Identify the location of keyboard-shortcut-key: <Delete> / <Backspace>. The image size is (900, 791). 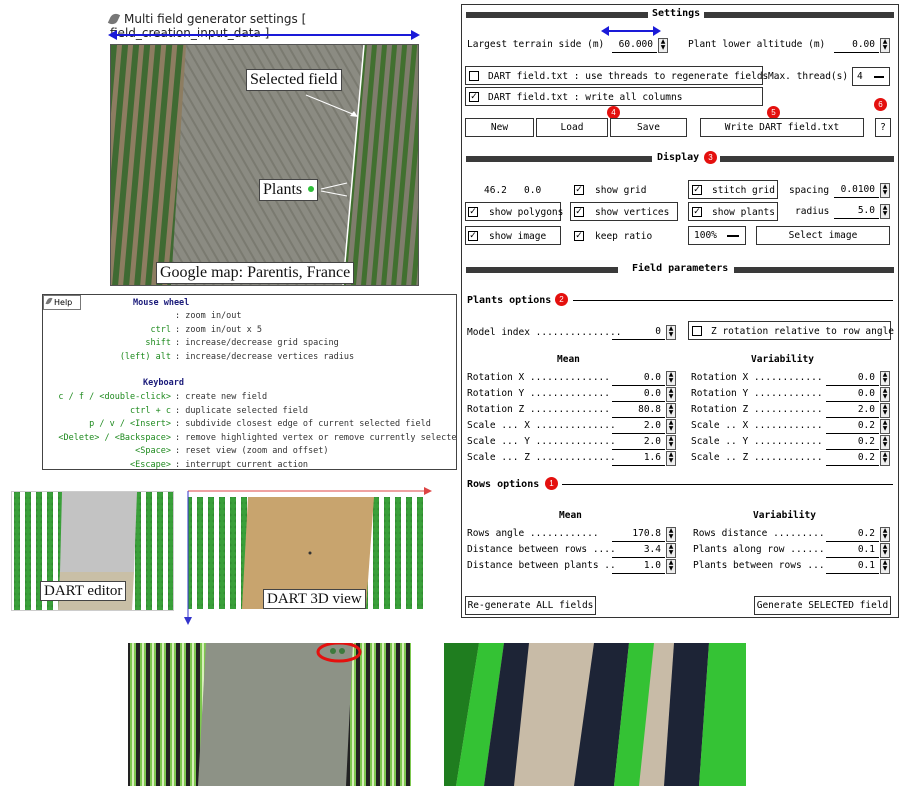
(114, 437).